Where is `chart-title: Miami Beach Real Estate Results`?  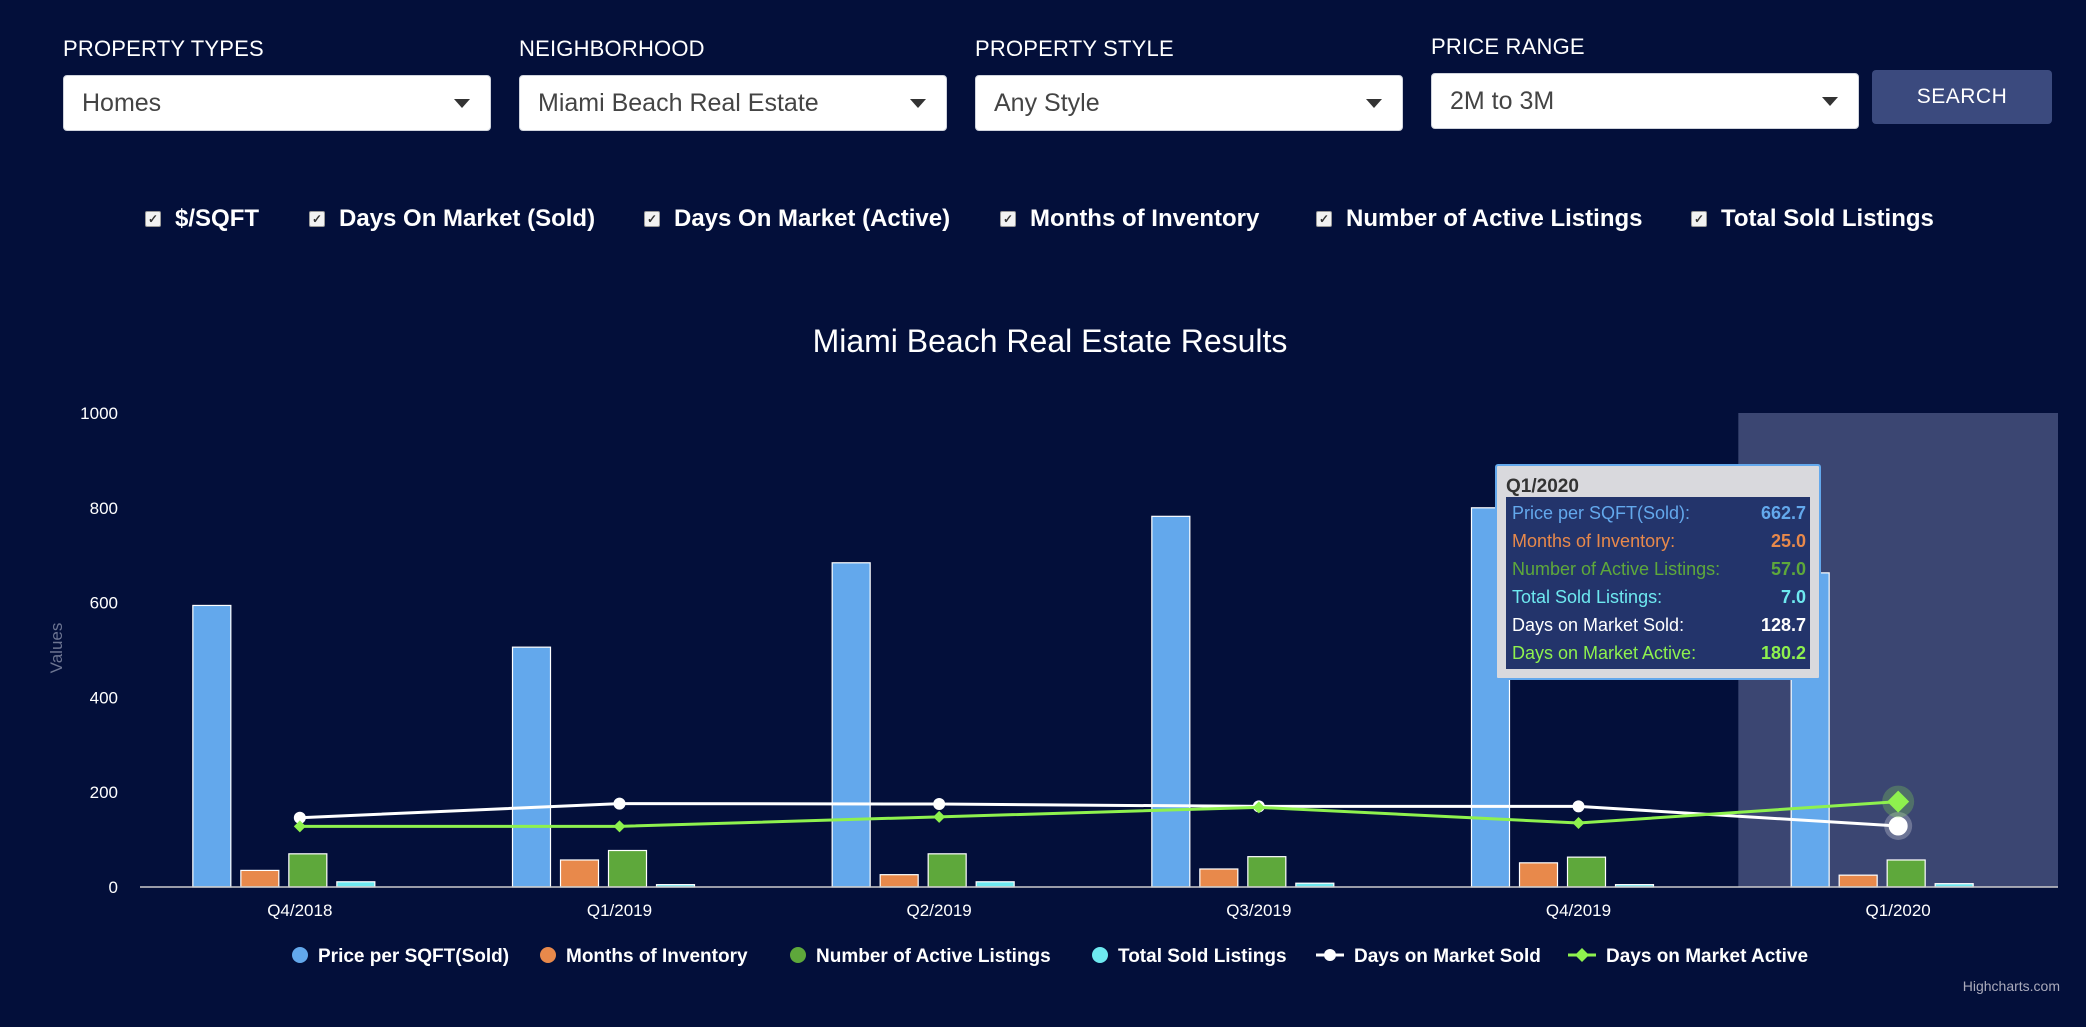
chart-title: Miami Beach Real Estate Results is located at coordinates (1050, 341).